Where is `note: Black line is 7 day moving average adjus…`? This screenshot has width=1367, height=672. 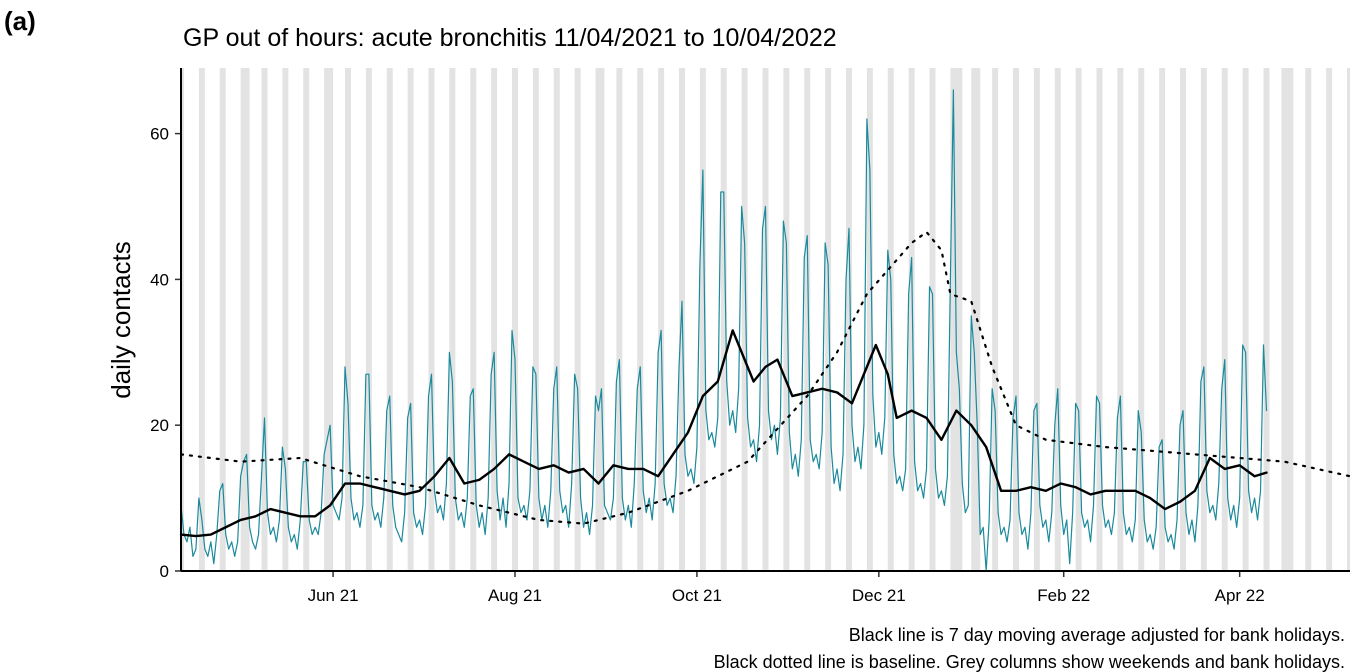 note: Black line is 7 day moving average adjus… is located at coordinates (1097, 635).